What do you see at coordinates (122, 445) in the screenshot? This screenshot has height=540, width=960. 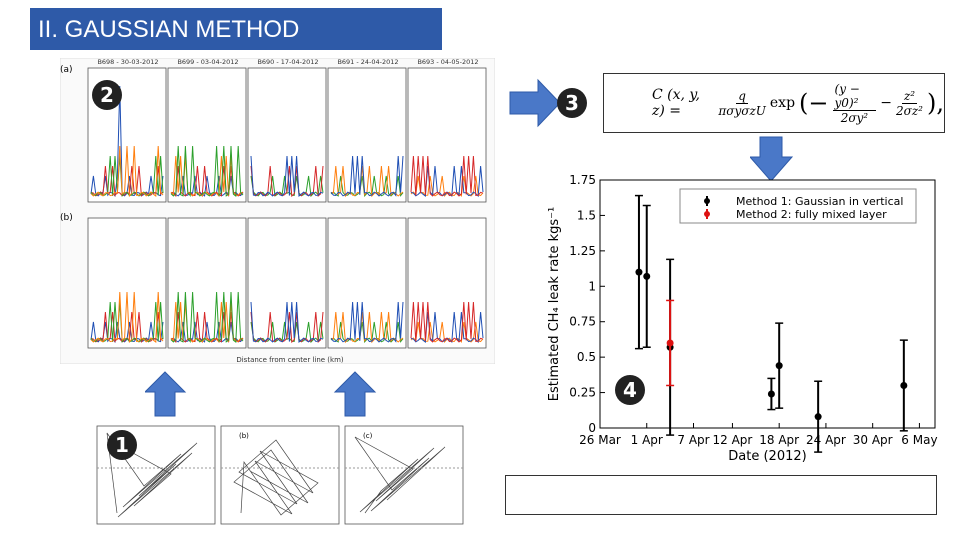 I see `badge: 1` at bounding box center [122, 445].